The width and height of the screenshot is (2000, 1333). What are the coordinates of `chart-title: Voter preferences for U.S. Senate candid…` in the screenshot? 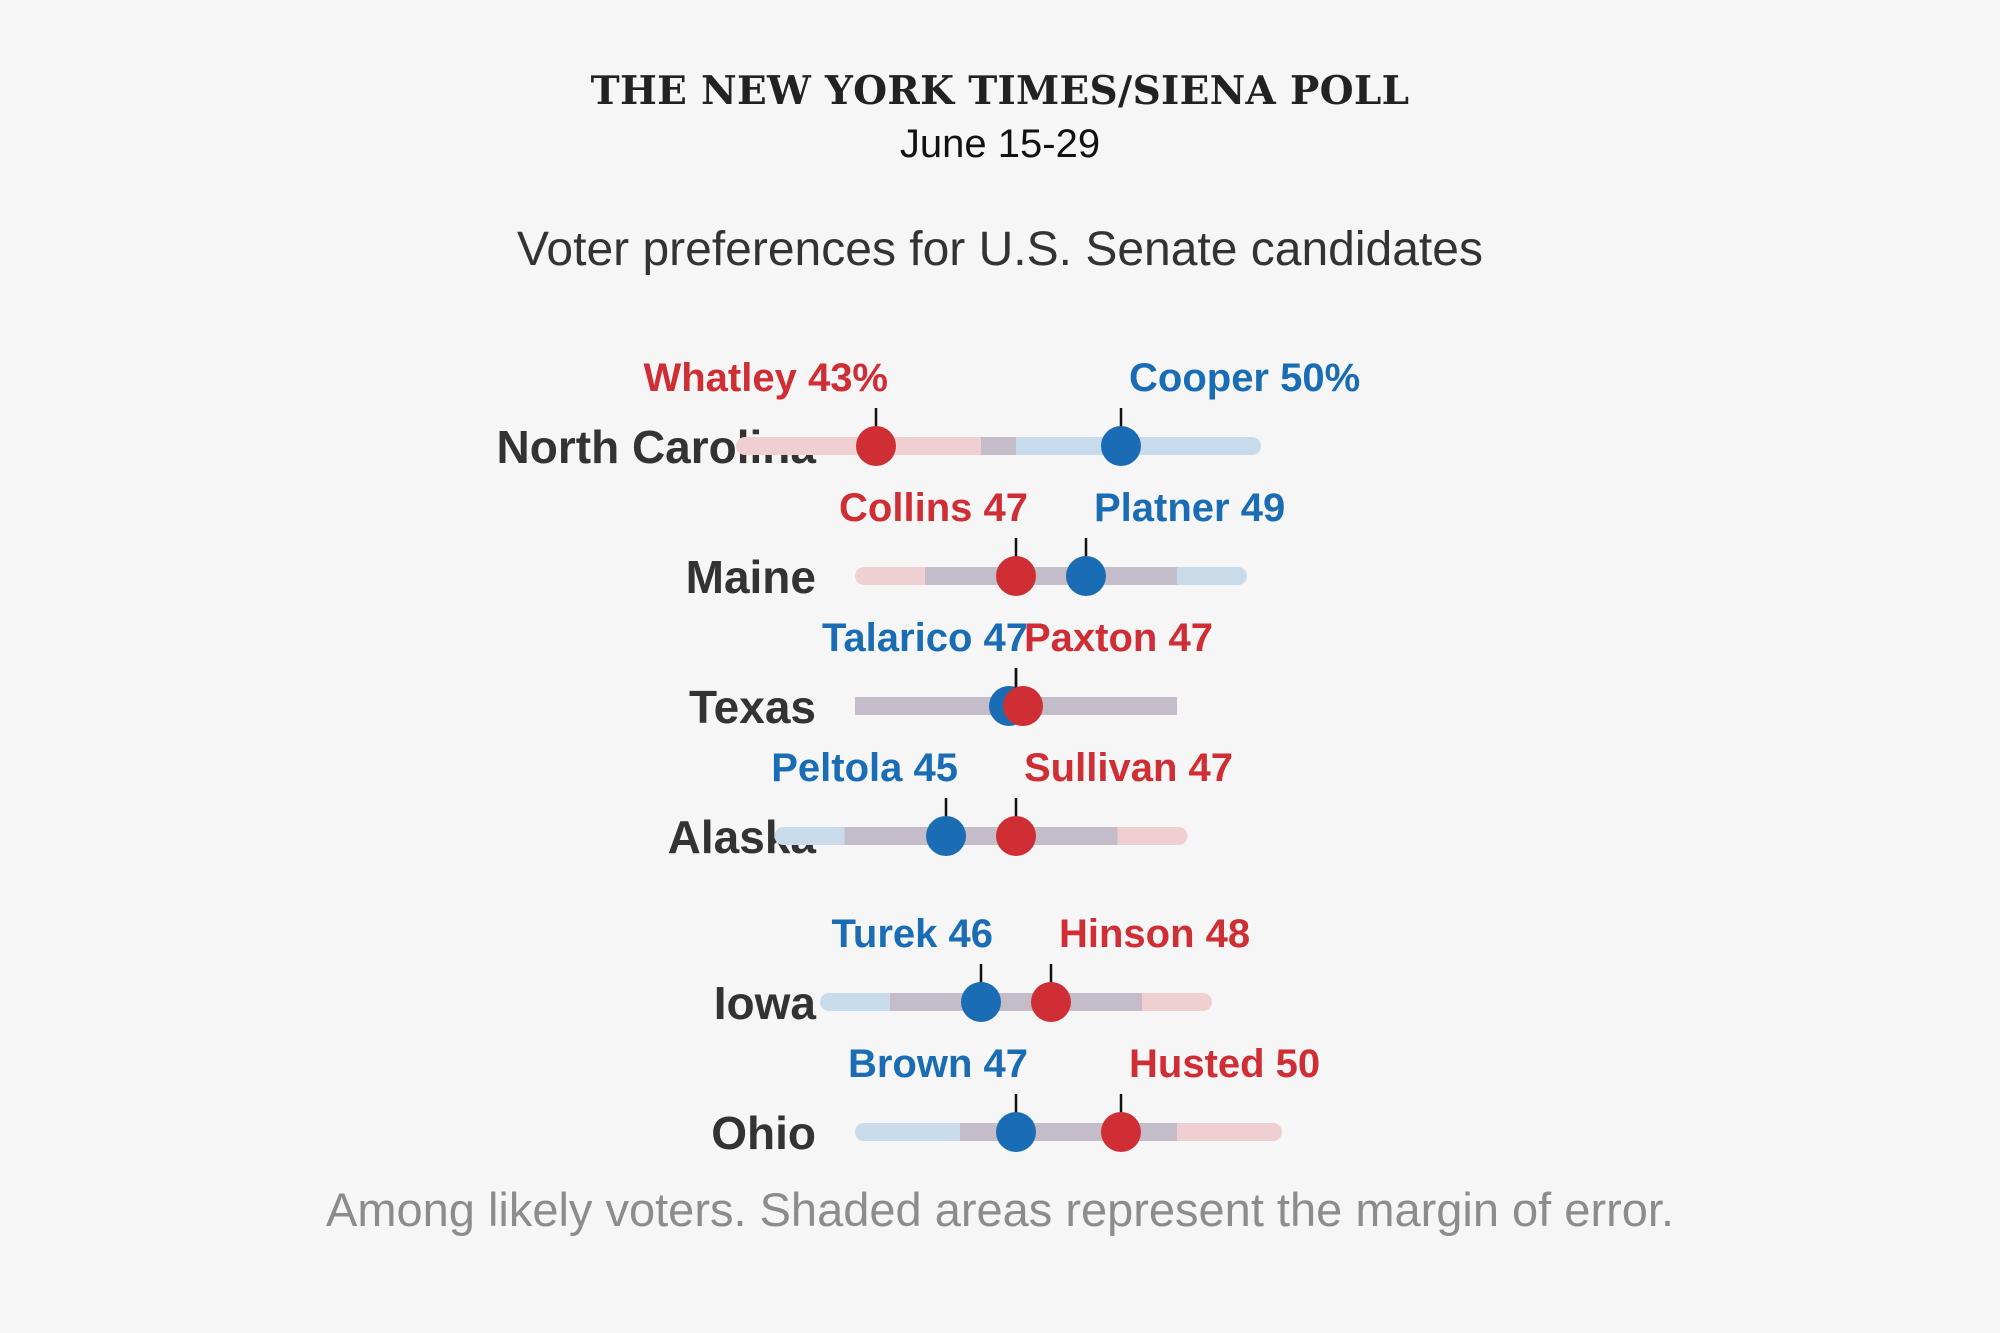 It's located at (1000, 249).